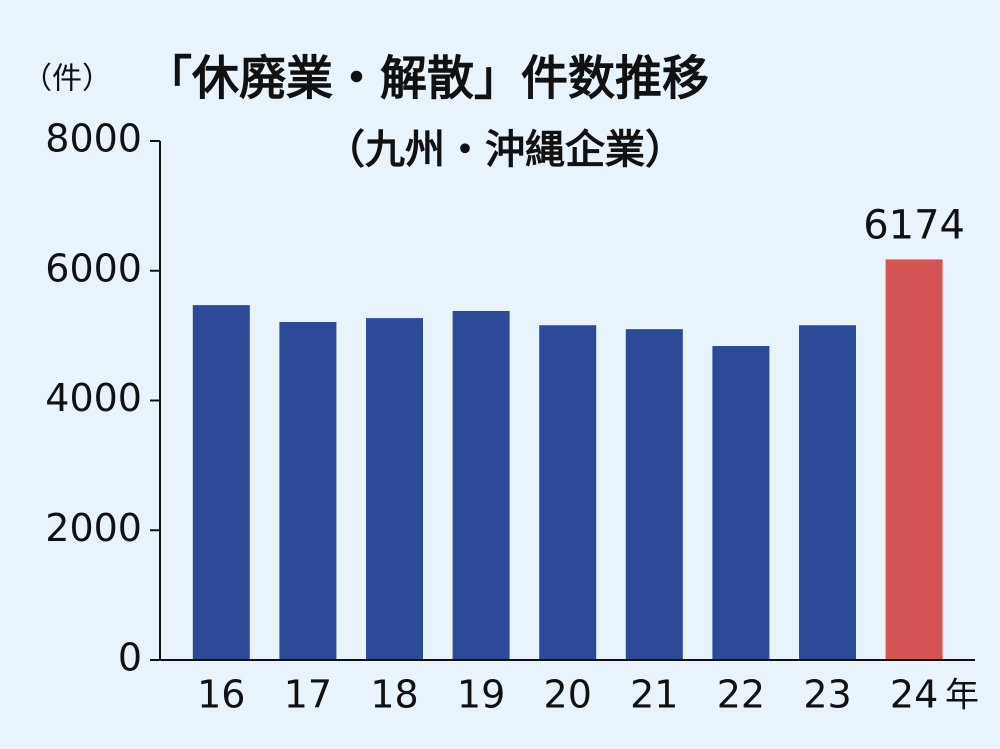  What do you see at coordinates (93, 528) in the screenshot?
I see `y-tick-label: 2000` at bounding box center [93, 528].